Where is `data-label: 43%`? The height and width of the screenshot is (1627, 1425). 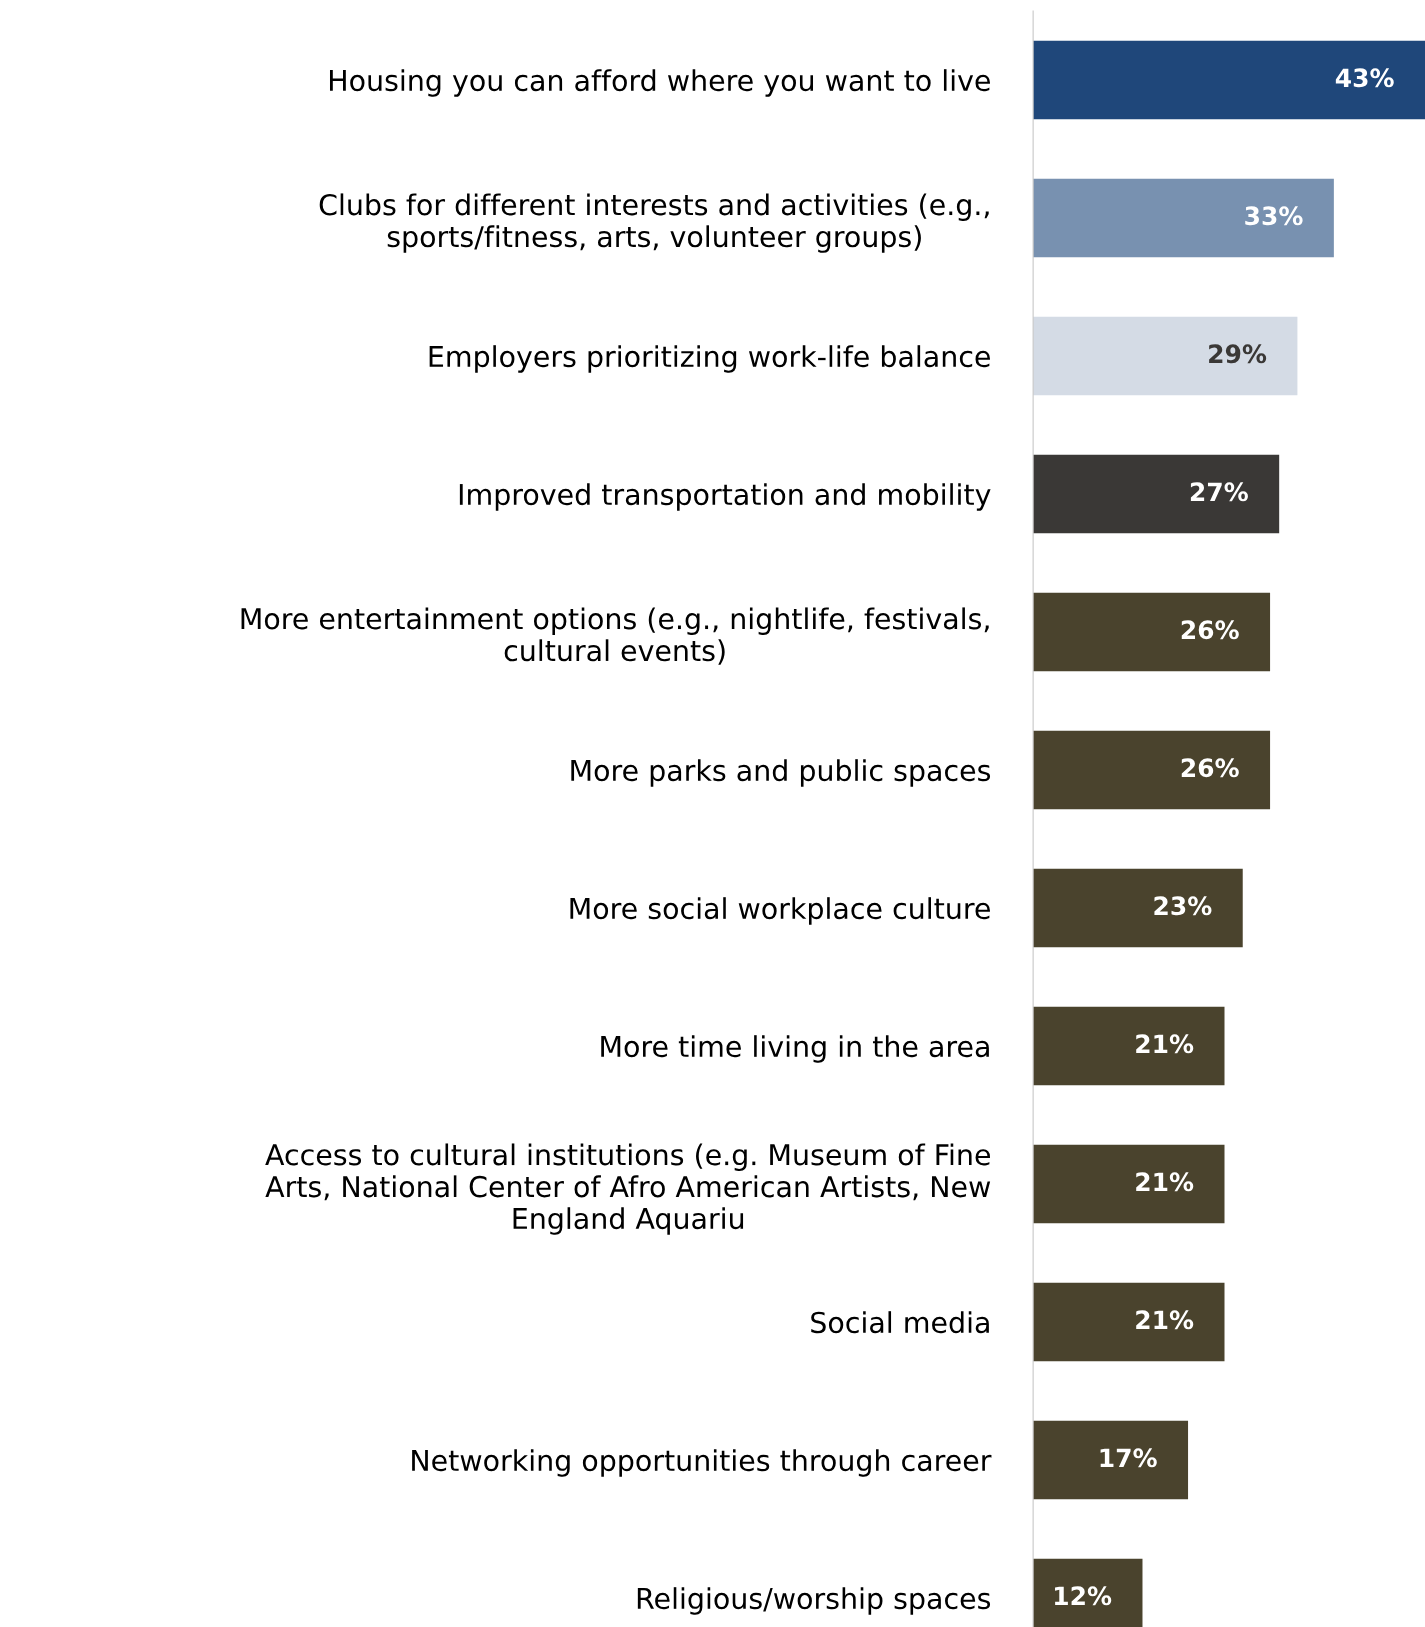 data-label: 43% is located at coordinates (1364, 78).